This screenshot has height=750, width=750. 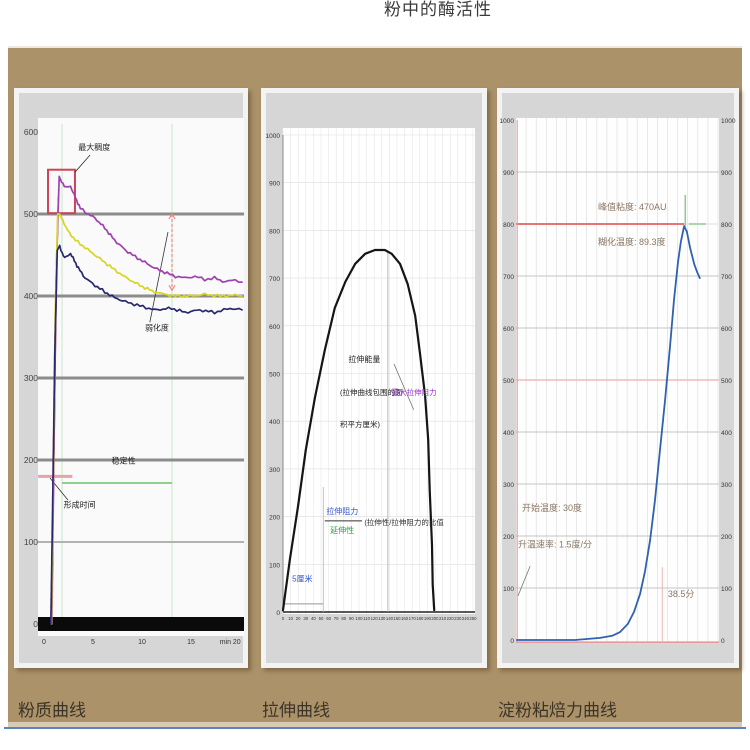 What do you see at coordinates (508, 537) in the screenshot?
I see `y-axis-labels-left: 200` at bounding box center [508, 537].